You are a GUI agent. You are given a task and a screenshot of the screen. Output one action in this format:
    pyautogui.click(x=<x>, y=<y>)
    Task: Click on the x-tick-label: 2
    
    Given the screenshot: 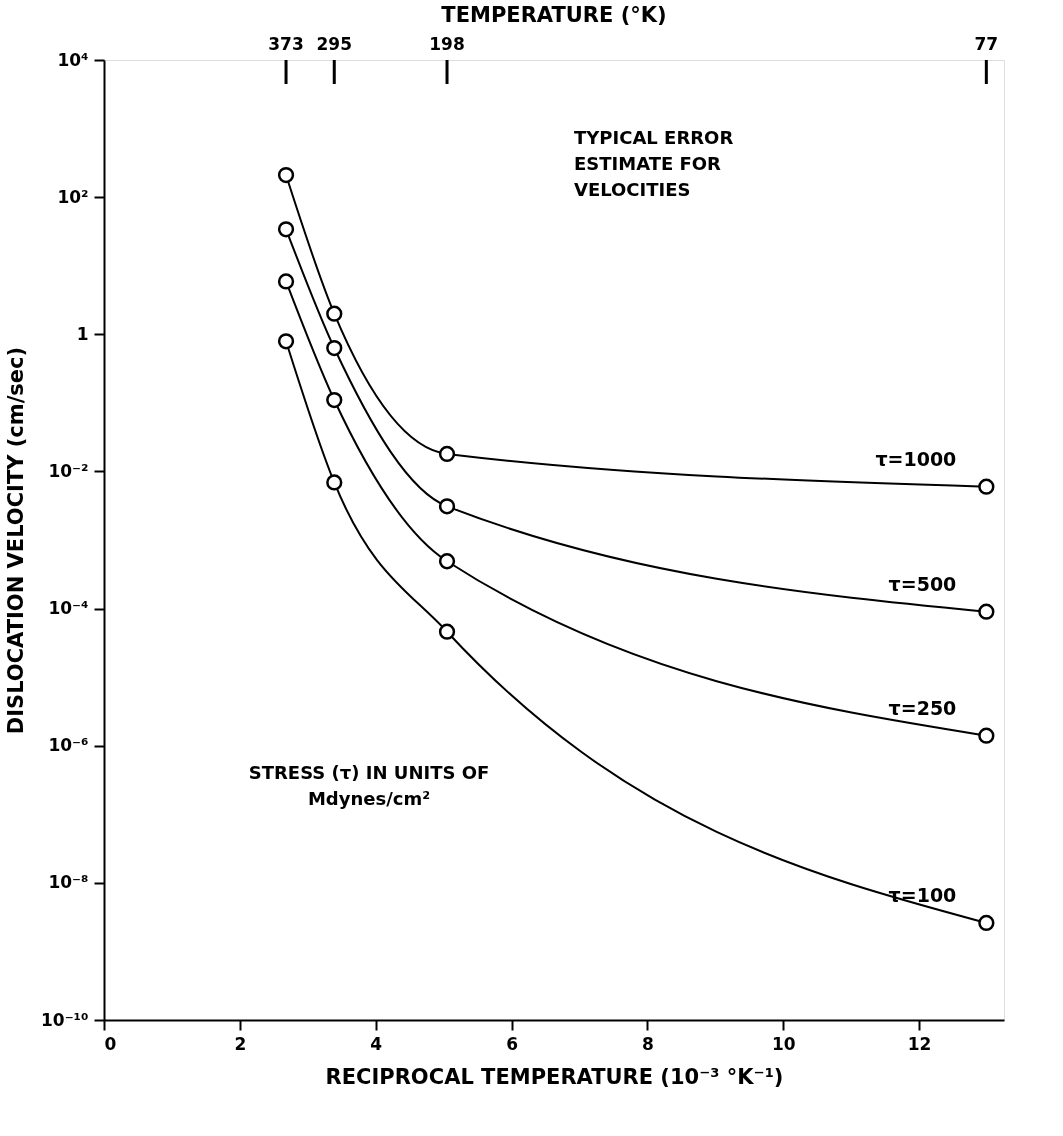 What is the action you would take?
    pyautogui.click(x=240, y=1043)
    